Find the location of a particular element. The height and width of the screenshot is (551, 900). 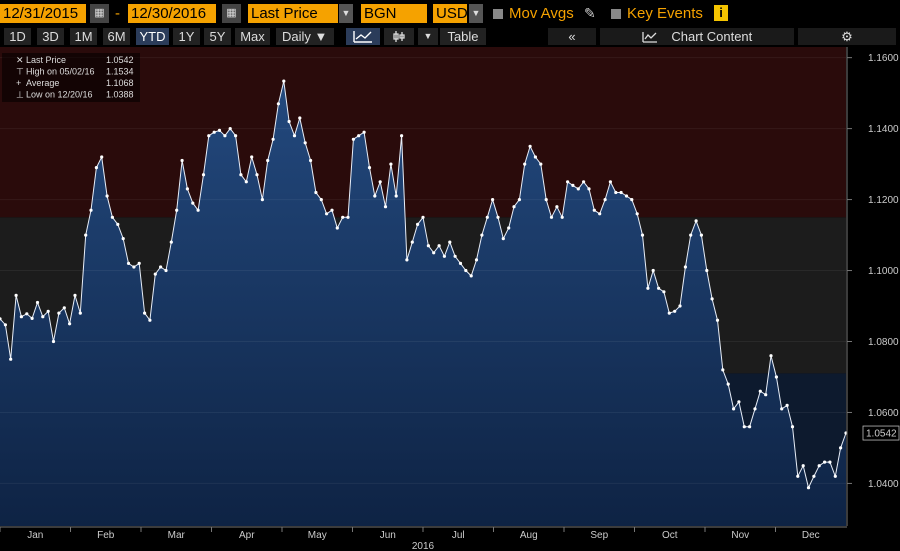

currency-dropdown-arrow-icon: ▼ is located at coordinates (476, 13).